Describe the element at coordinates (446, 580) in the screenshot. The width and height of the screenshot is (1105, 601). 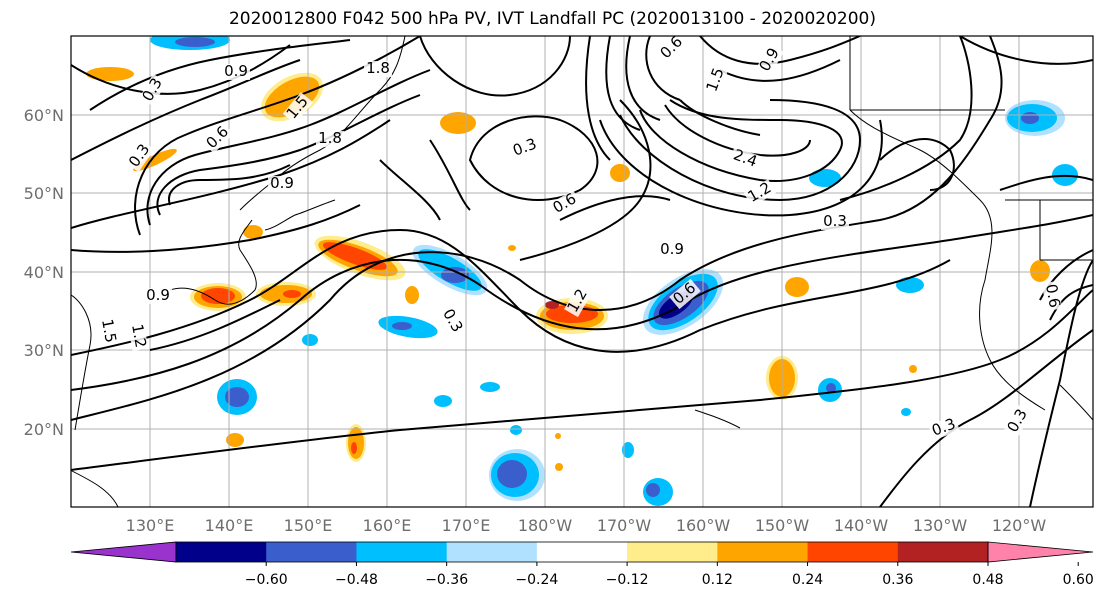
I see `colorbar-tick-label: −0.36` at that location.